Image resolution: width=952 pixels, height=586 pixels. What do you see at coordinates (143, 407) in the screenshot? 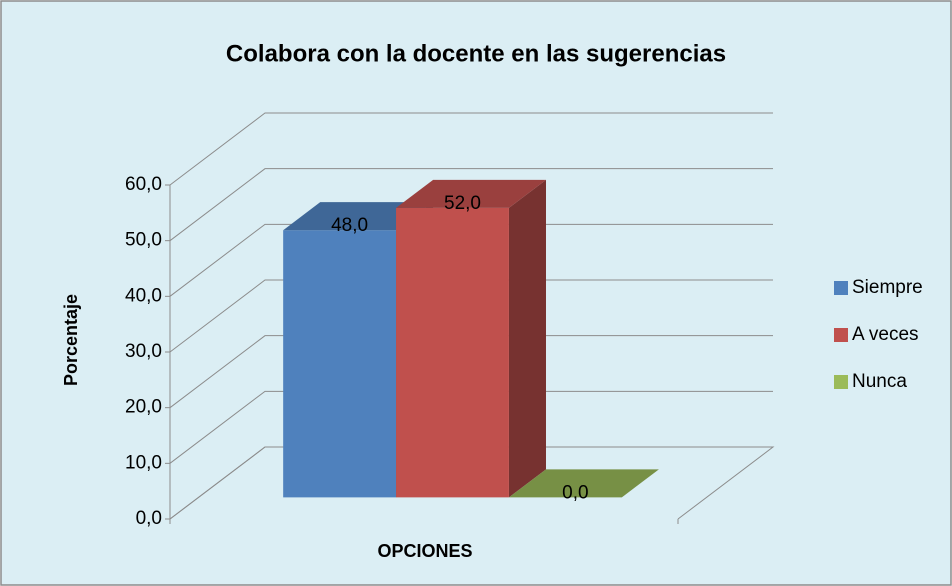
I see `y-tick-label: 20,0` at bounding box center [143, 407].